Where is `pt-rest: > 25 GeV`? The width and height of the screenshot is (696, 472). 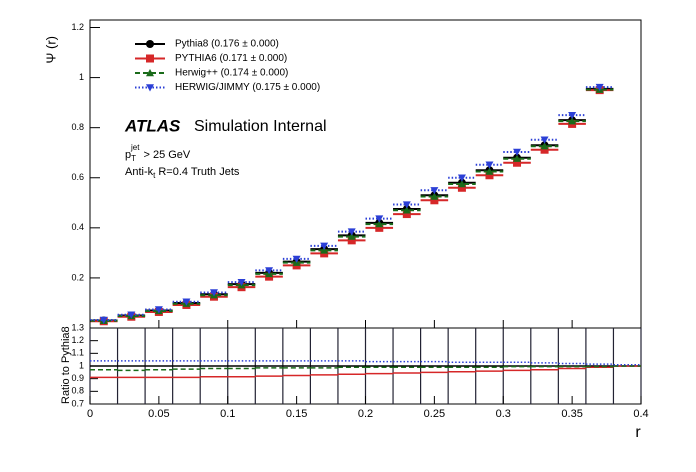 pt-rest: > 25 GeV is located at coordinates (166, 155).